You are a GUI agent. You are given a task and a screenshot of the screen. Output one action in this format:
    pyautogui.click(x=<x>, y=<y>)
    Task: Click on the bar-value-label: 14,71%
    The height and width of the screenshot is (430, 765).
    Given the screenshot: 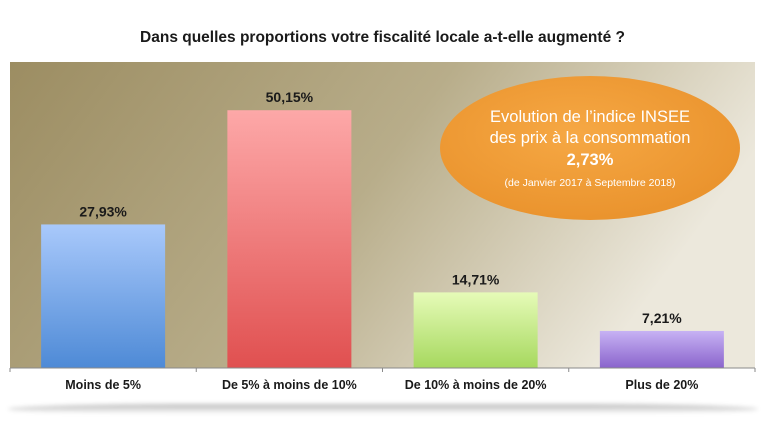 What is the action you would take?
    pyautogui.click(x=476, y=279)
    